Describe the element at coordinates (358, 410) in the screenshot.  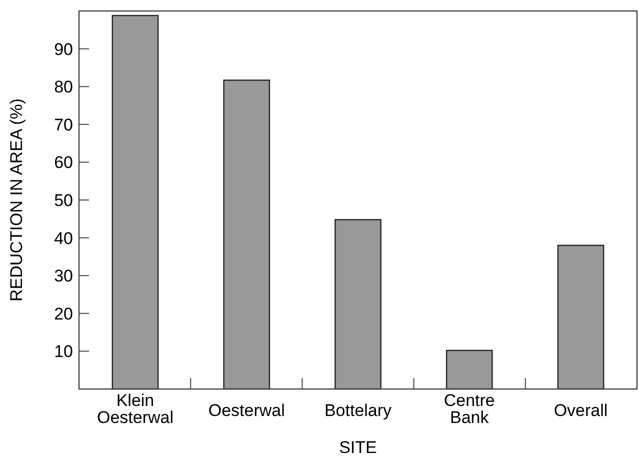
I see `x-tick-label: Bottelary` at that location.